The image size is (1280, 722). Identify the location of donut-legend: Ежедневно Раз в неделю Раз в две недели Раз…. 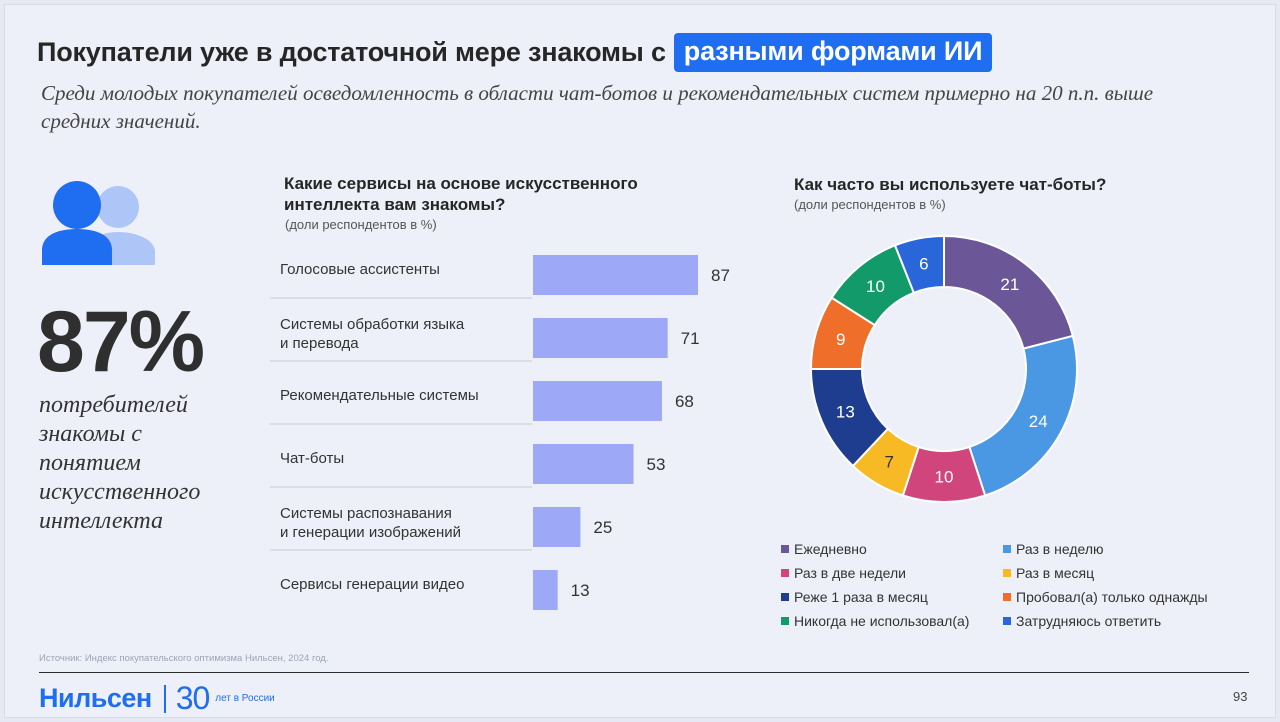
(1007, 585).